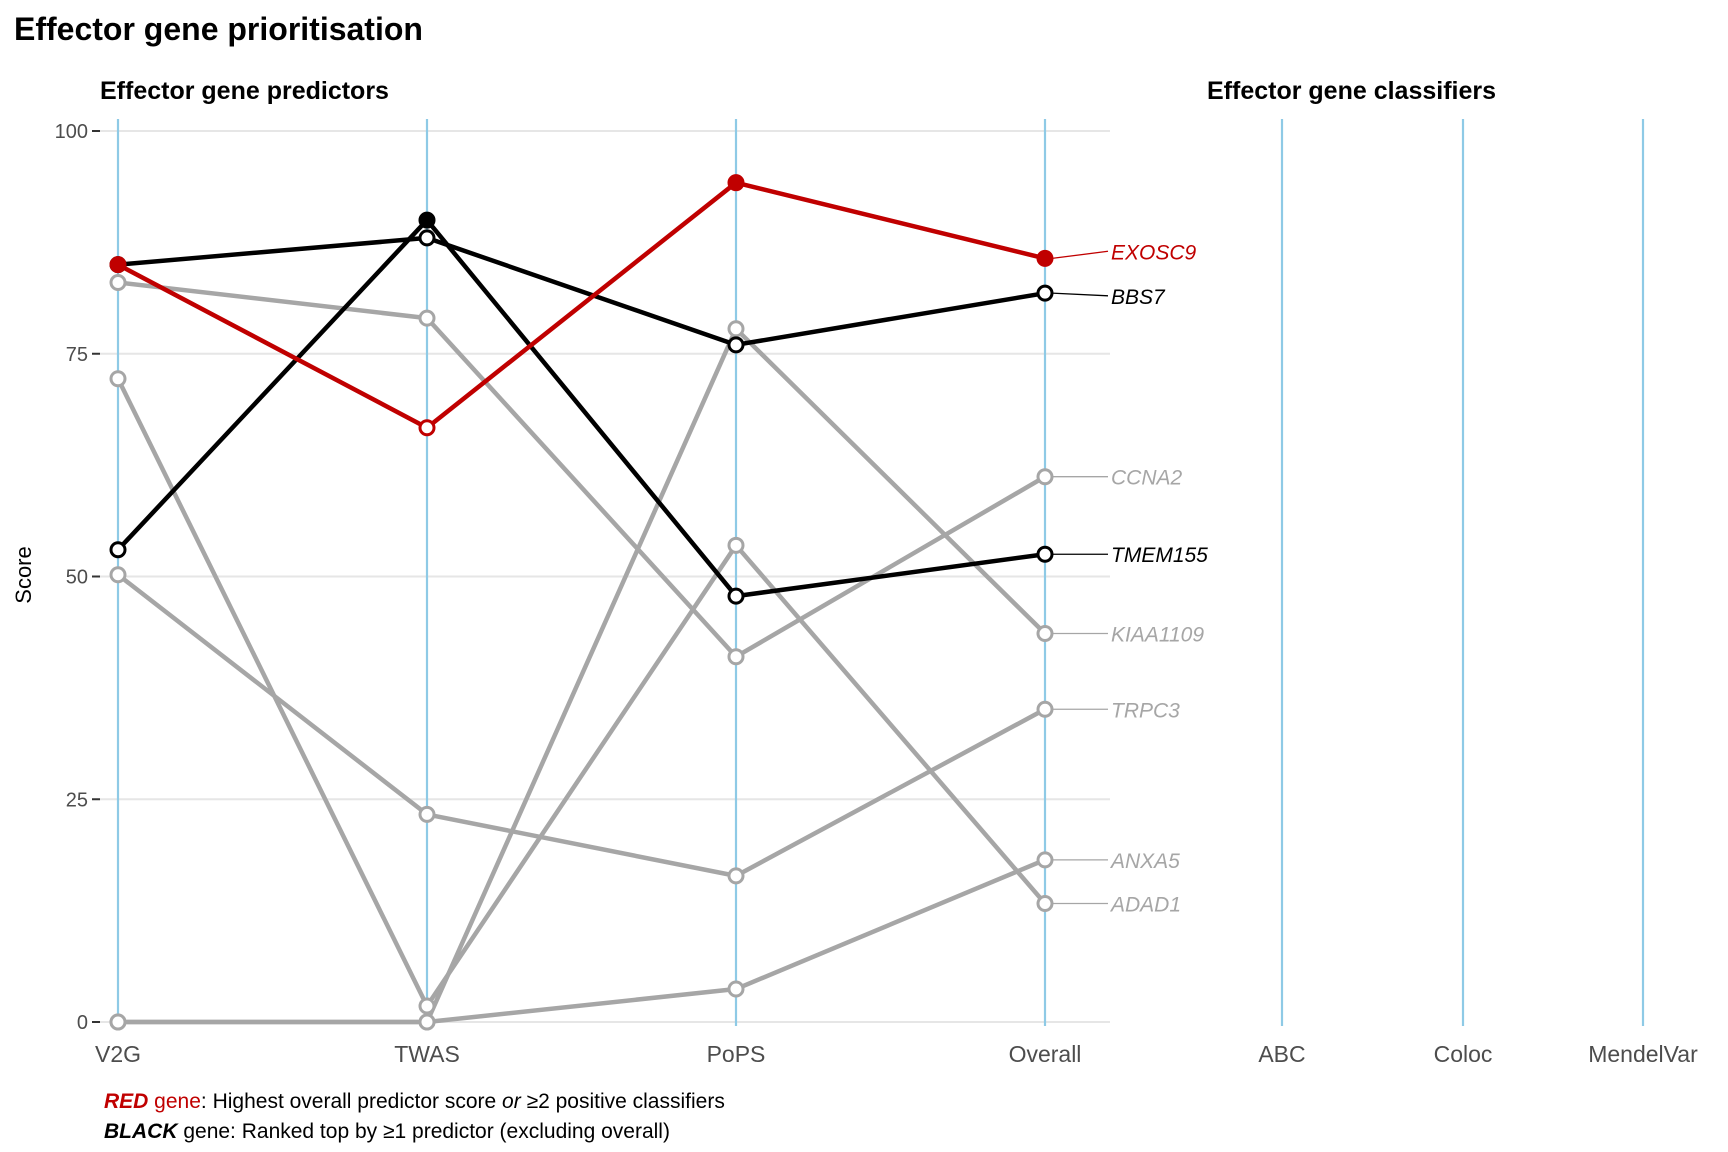 Image resolution: width=1728 pixels, height=1152 pixels. Describe the element at coordinates (427, 1022) in the screenshot. I see `point-anxa5-twas` at that location.